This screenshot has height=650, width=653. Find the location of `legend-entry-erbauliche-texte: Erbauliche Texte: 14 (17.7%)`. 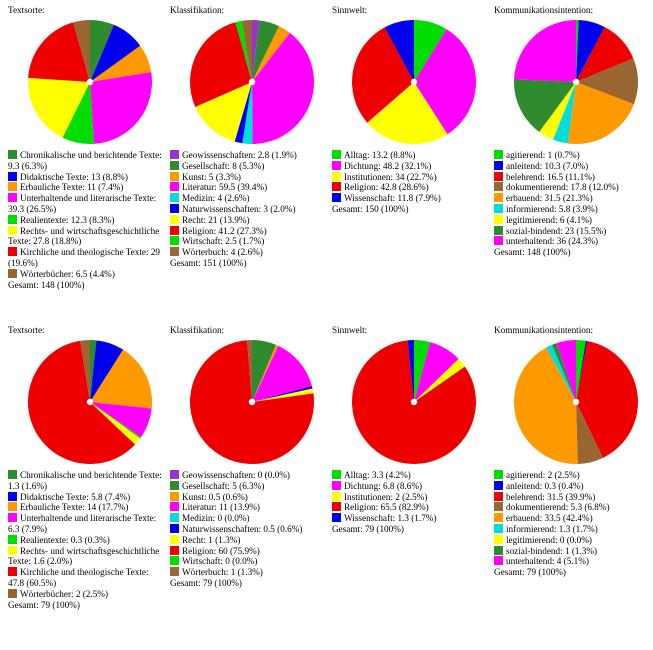

legend-entry-erbauliche-texte: Erbauliche Texte: 14 (17.7%) is located at coordinates (87, 507).